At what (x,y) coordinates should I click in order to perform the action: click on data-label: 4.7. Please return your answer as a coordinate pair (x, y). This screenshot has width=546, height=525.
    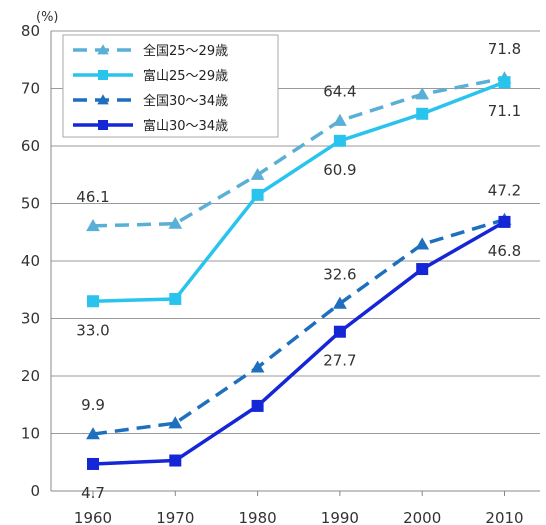
    Looking at the image, I should click on (93, 493).